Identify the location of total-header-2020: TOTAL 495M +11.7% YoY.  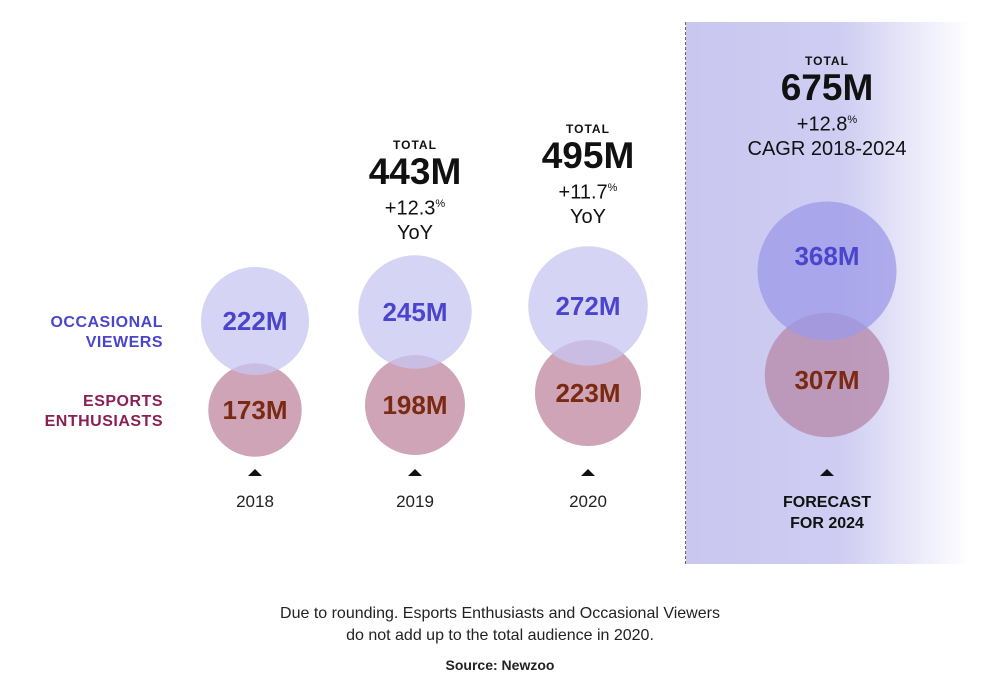
(588, 175).